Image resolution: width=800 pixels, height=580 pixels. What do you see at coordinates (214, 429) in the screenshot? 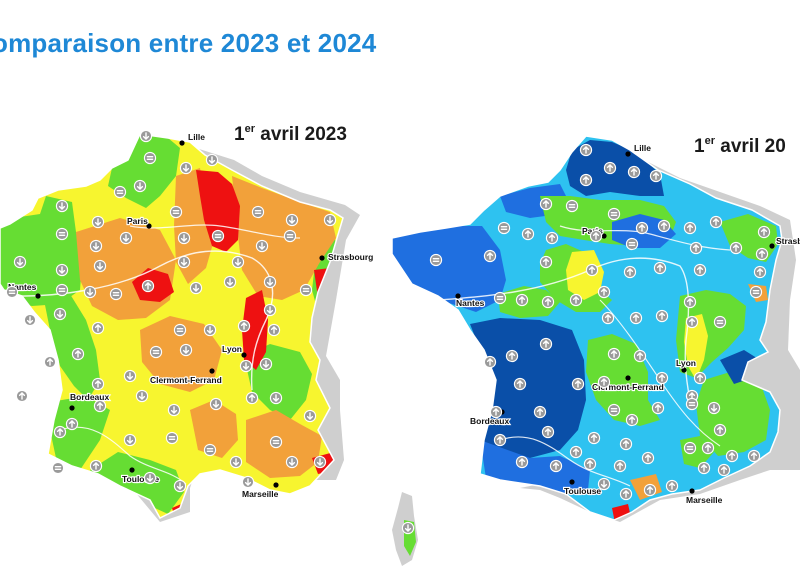
I see `region-orange-midsouth` at bounding box center [214, 429].